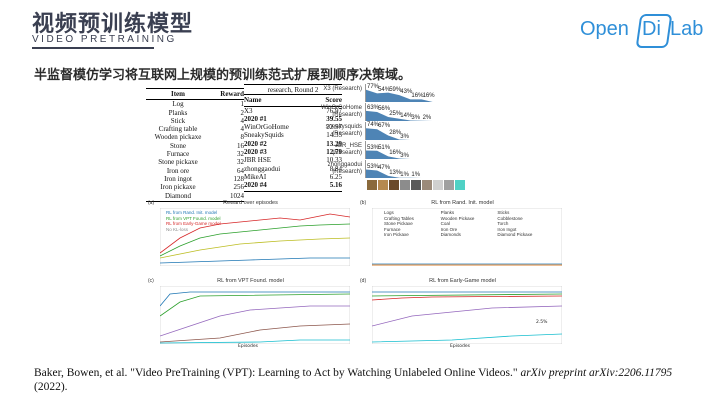 The width and height of the screenshot is (720, 403). I want to click on name-cell: 2020 #2, so click(255, 143).